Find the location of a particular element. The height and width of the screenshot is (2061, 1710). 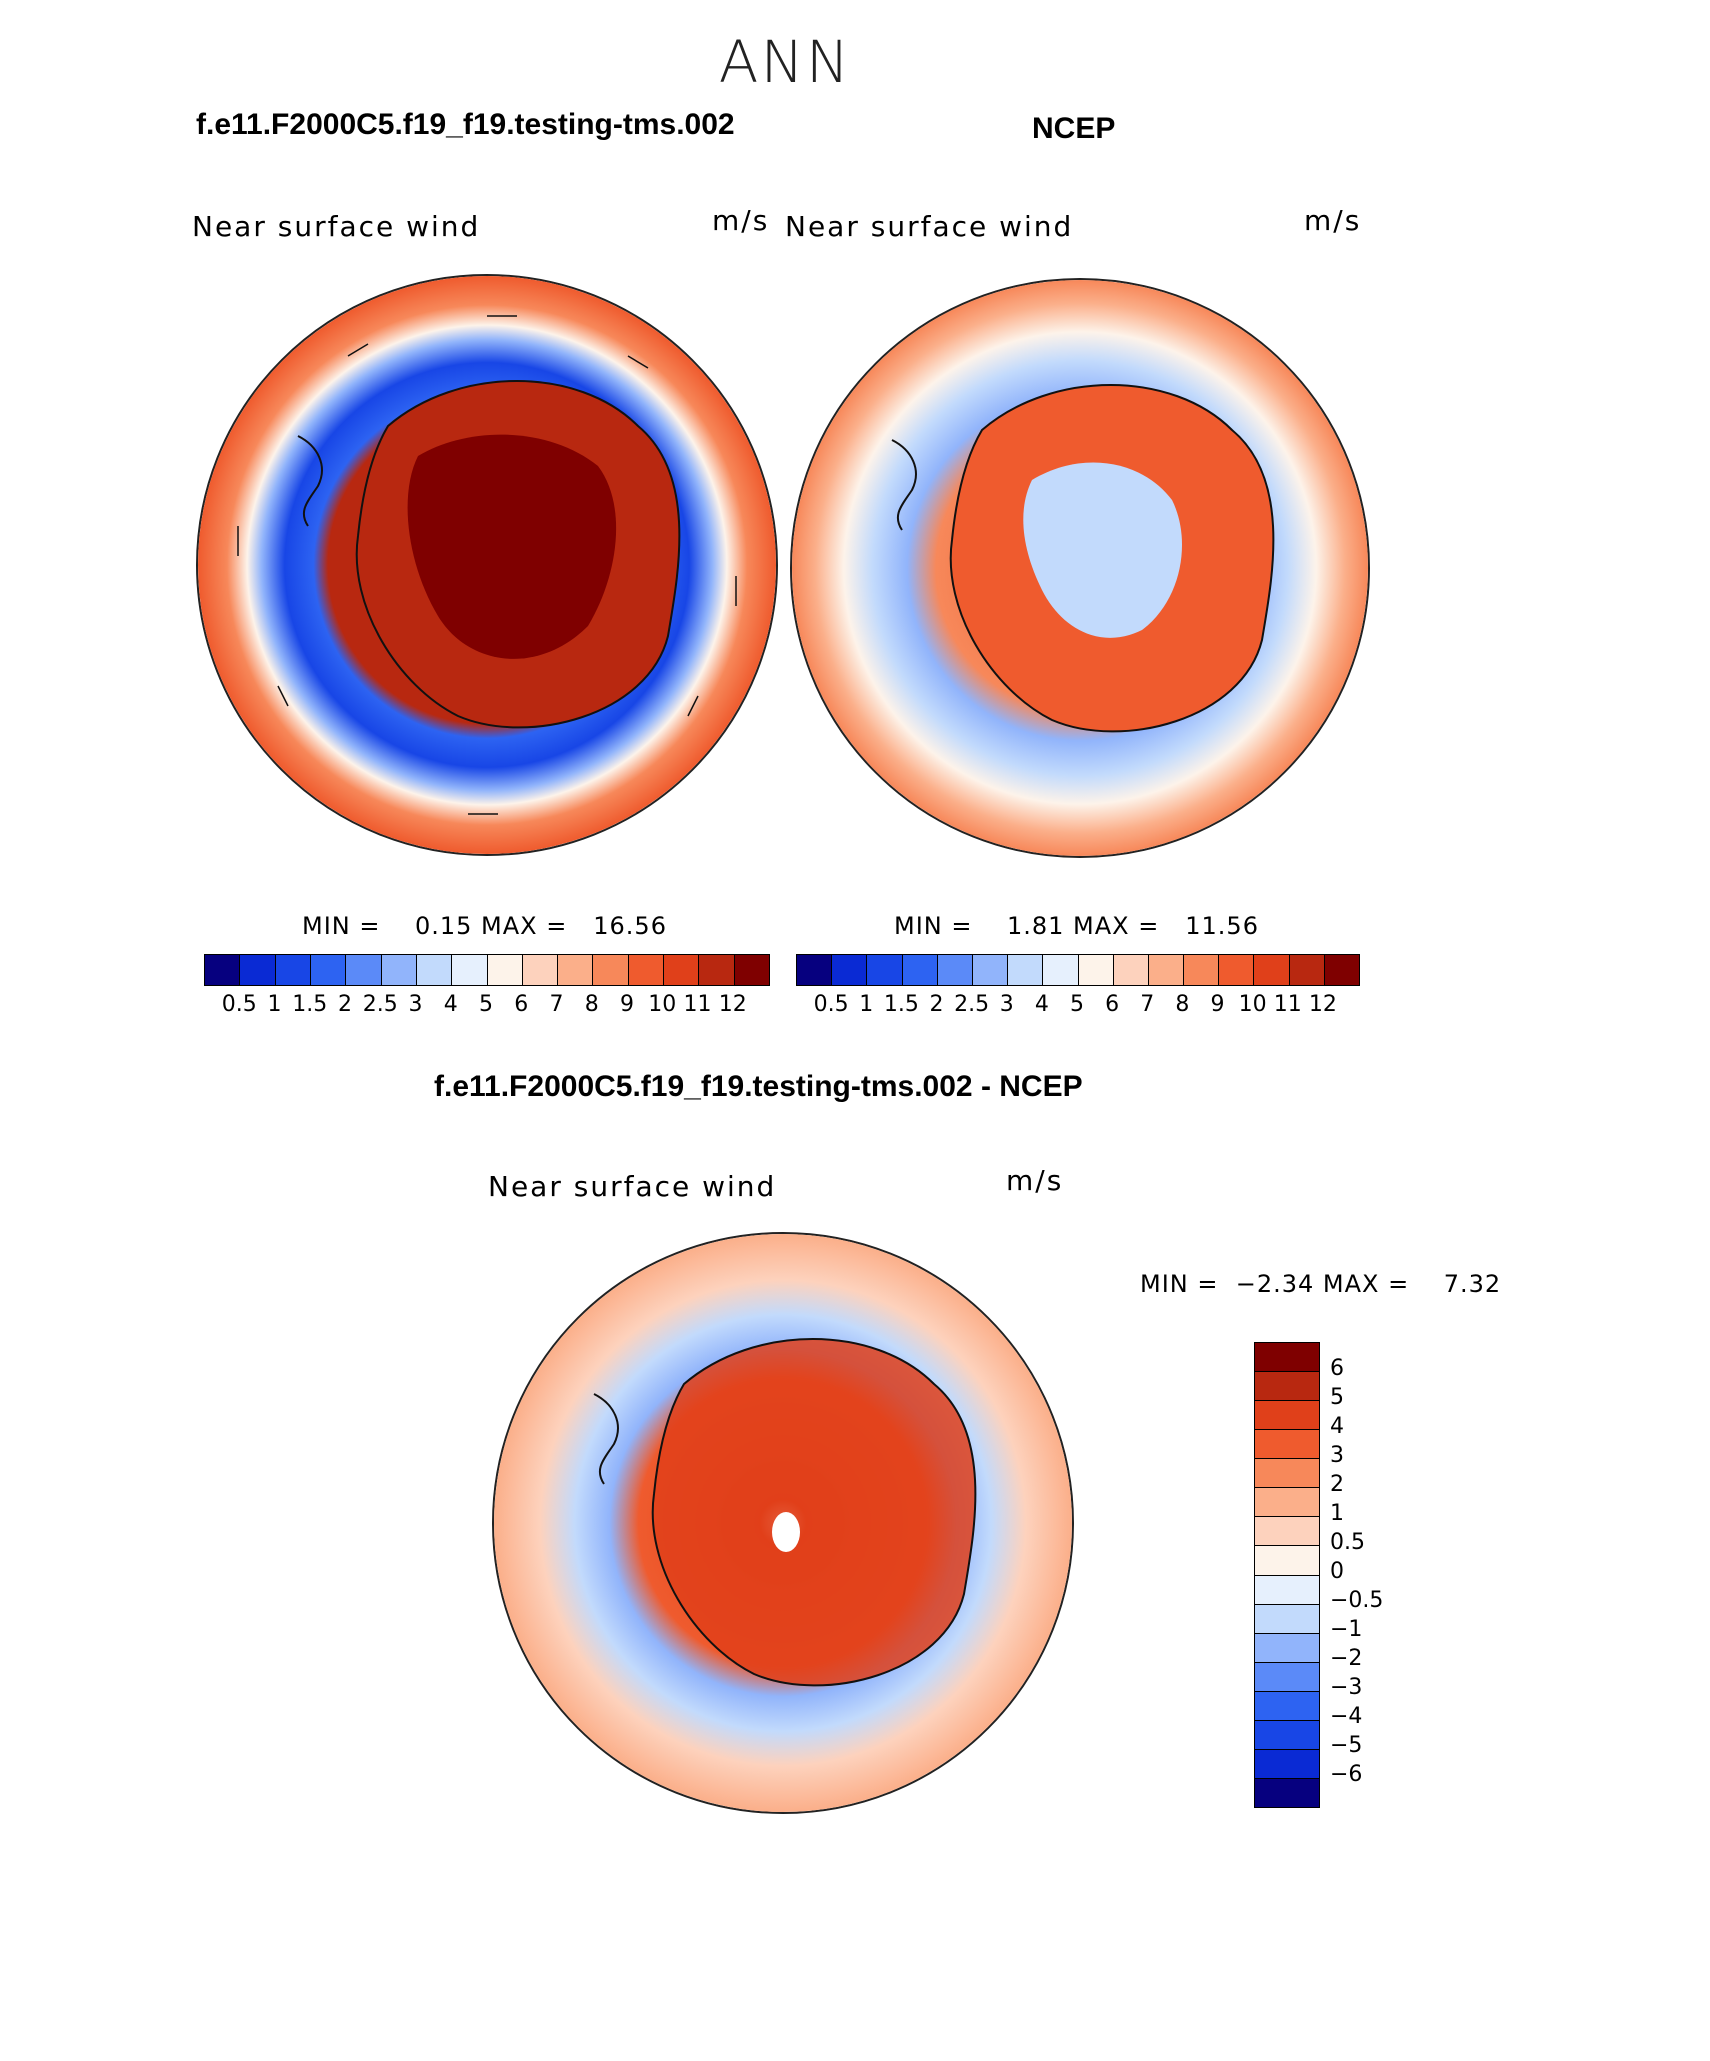

diff-minmax-label: MIN = −2.34 MAX = 7.32 is located at coordinates (1321, 1284).